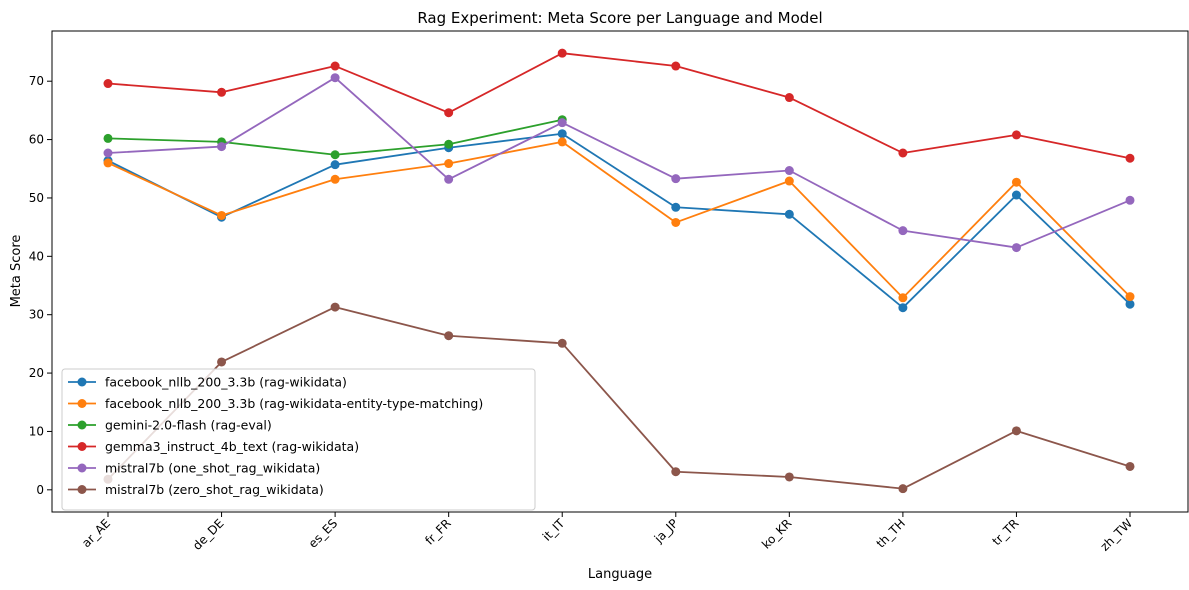 This screenshot has width=1189, height=590. I want to click on y-tick-label: 0, so click(40, 490).